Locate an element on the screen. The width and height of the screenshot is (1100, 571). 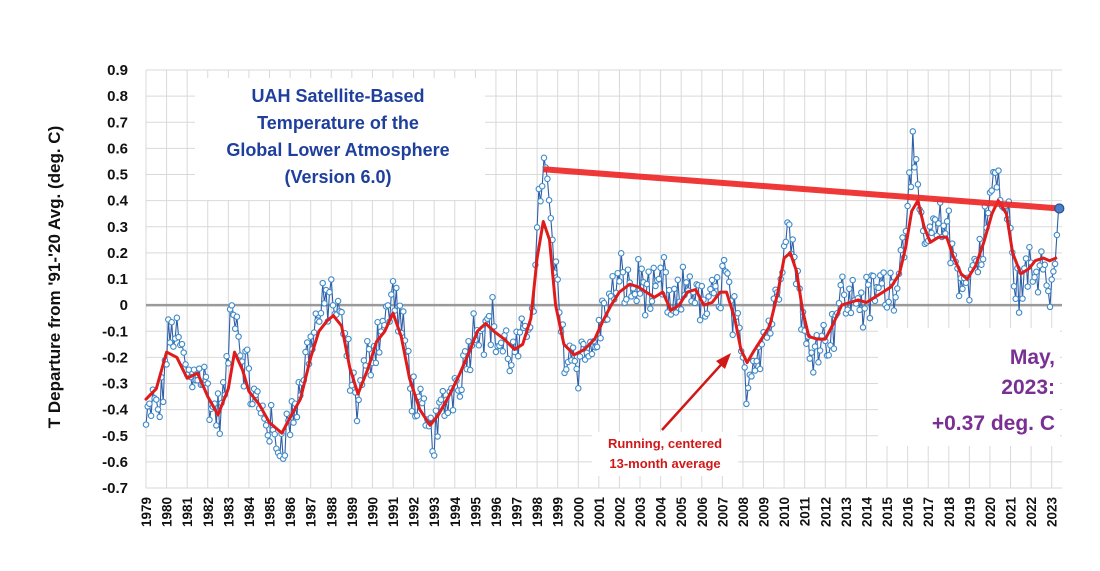
callout-line-2: 2023: is located at coordinates (1028, 387).